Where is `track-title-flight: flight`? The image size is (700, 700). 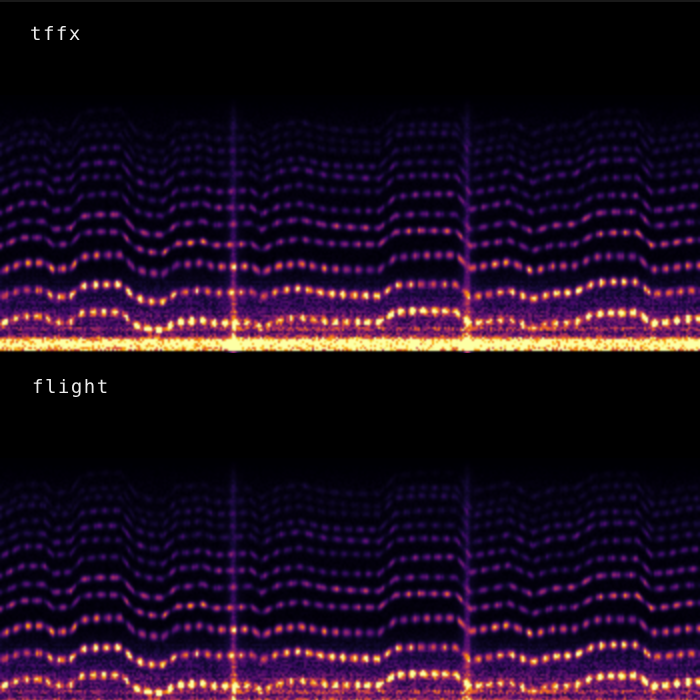 track-title-flight: flight is located at coordinates (71, 387).